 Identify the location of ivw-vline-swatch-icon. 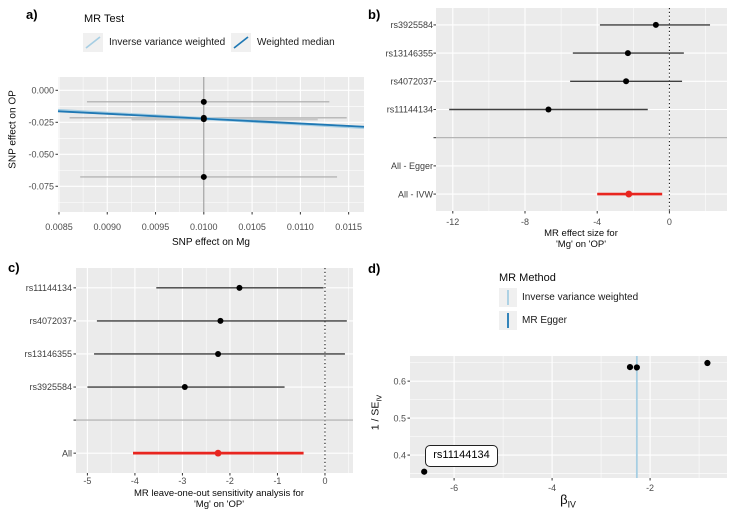
(508, 297).